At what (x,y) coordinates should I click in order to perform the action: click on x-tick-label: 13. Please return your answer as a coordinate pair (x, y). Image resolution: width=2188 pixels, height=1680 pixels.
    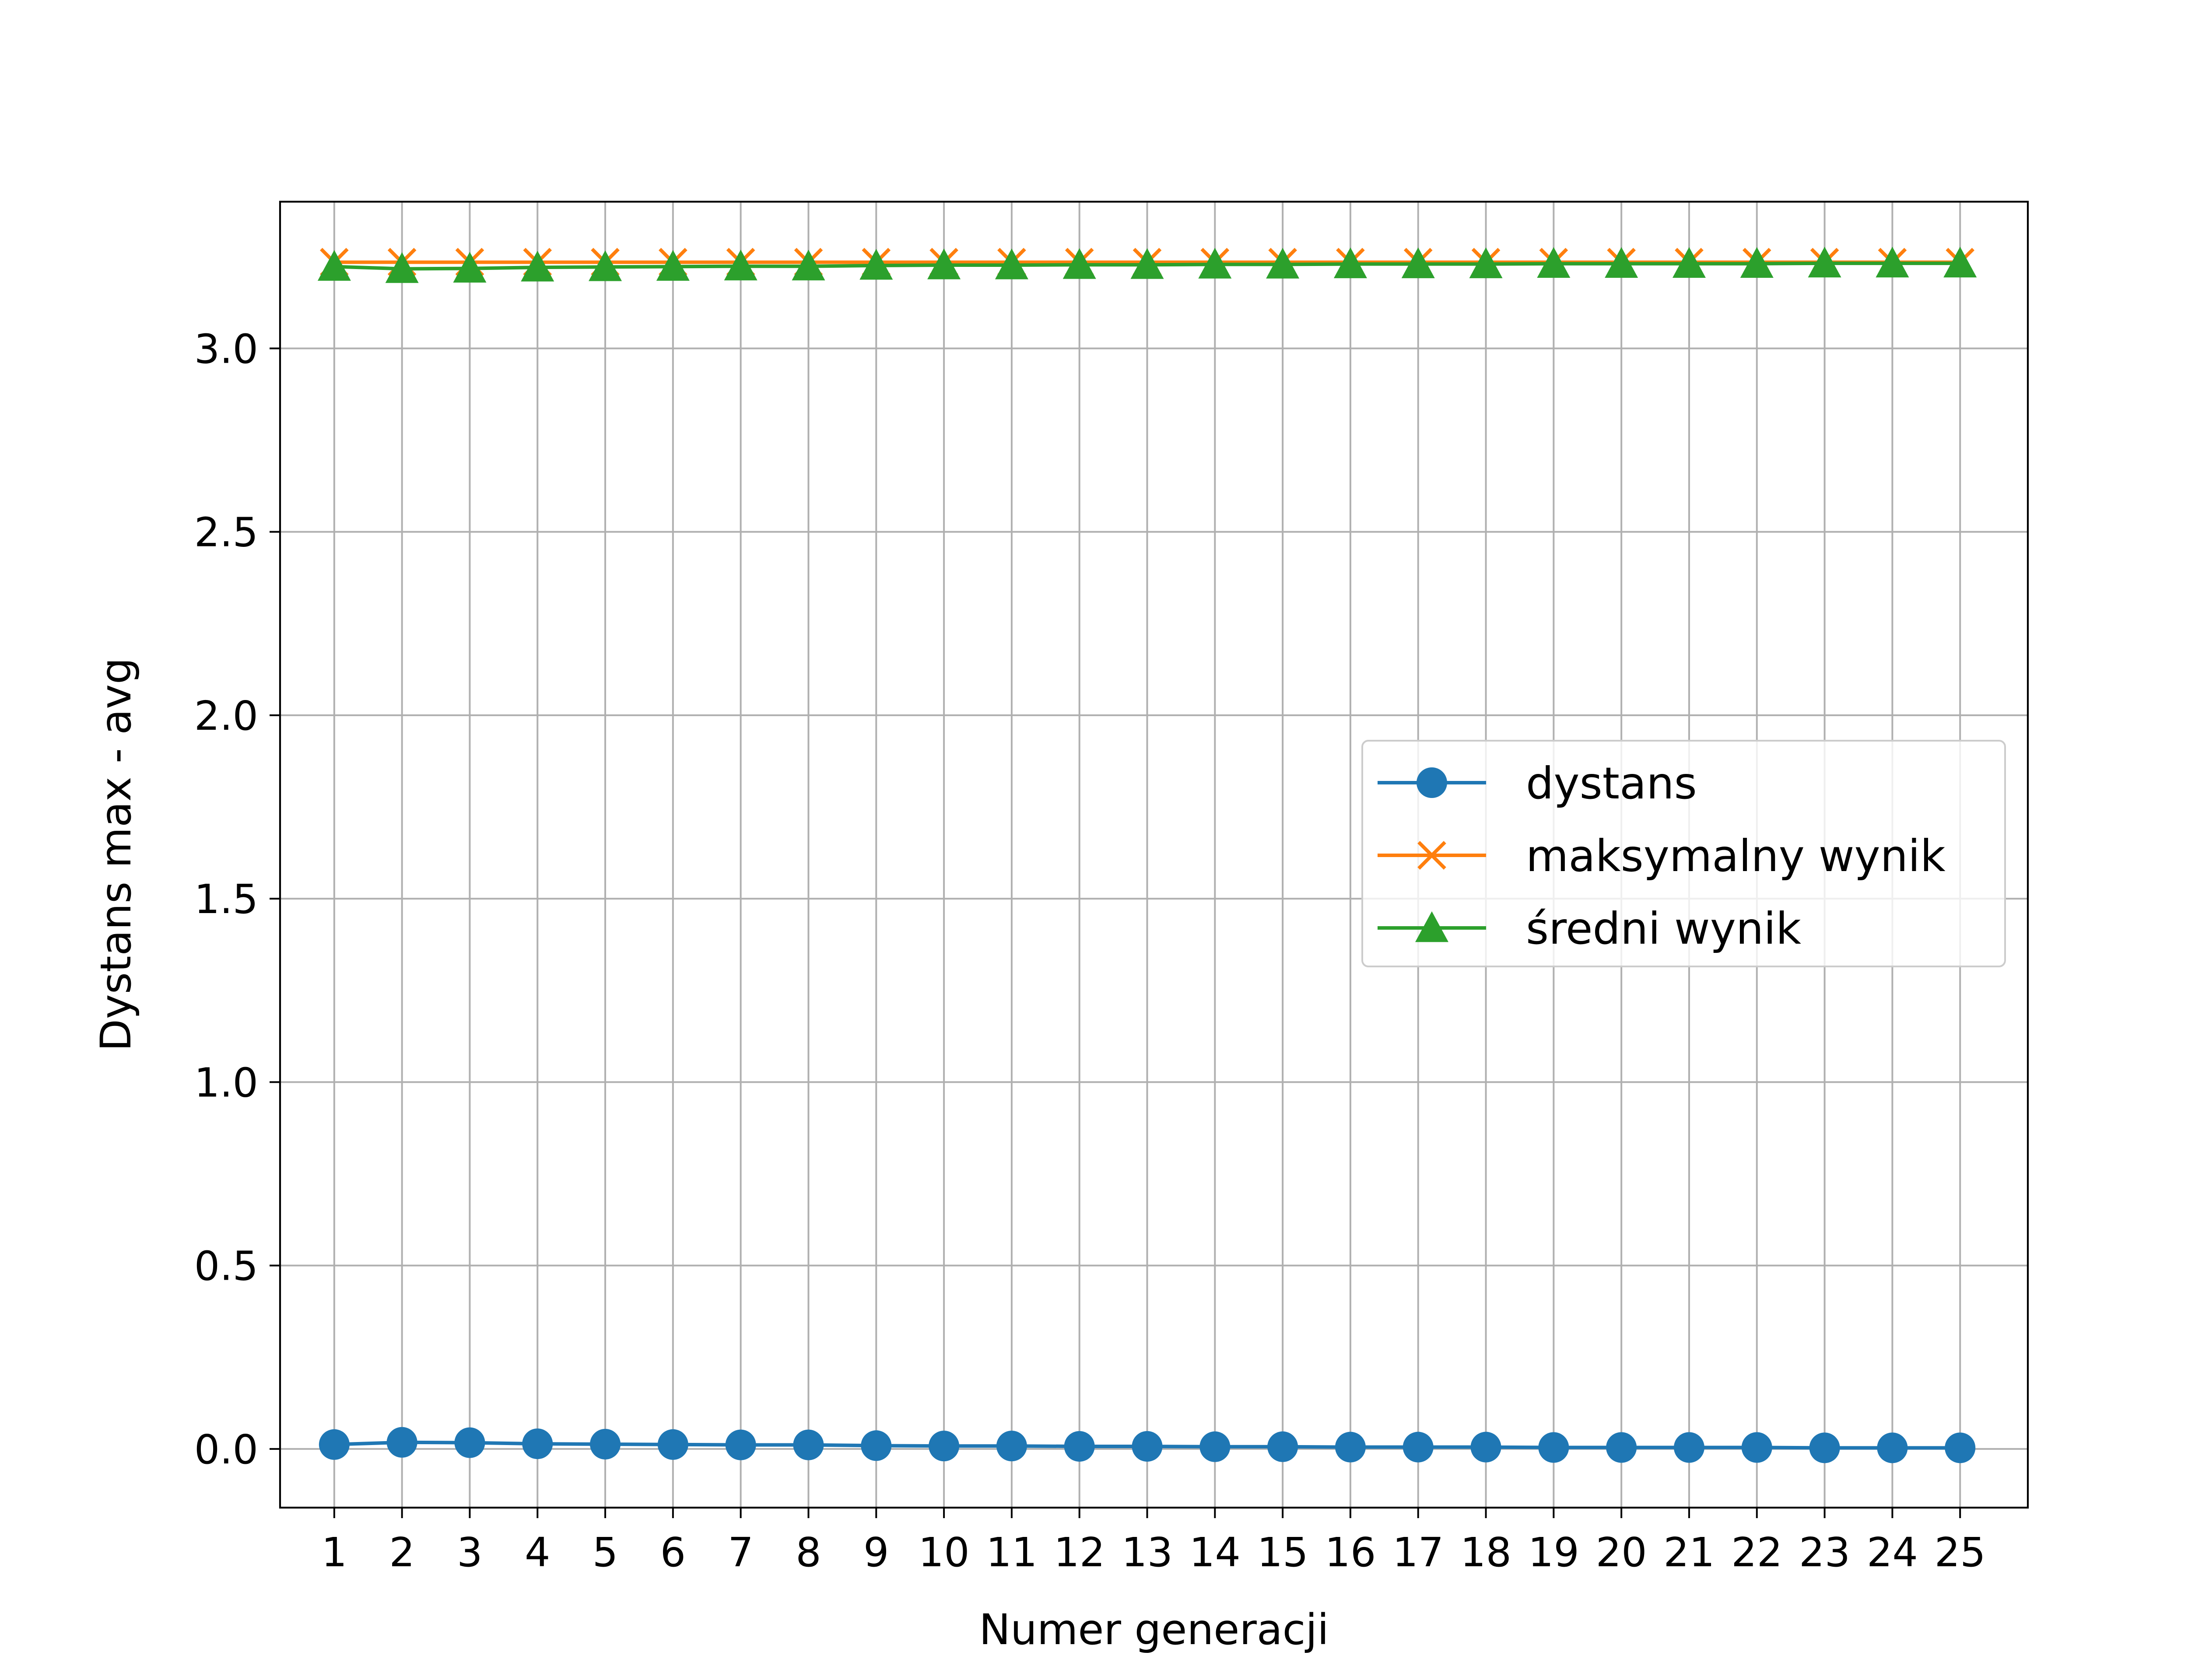
    Looking at the image, I should click on (1147, 1552).